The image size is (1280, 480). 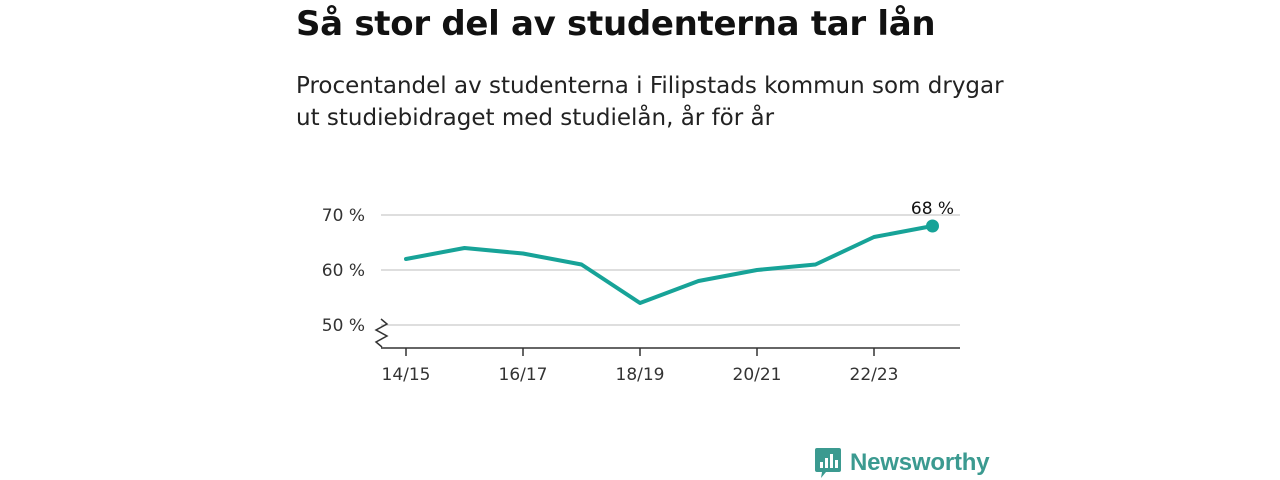 What do you see at coordinates (343, 326) in the screenshot?
I see `y-tick-label: 50 %` at bounding box center [343, 326].